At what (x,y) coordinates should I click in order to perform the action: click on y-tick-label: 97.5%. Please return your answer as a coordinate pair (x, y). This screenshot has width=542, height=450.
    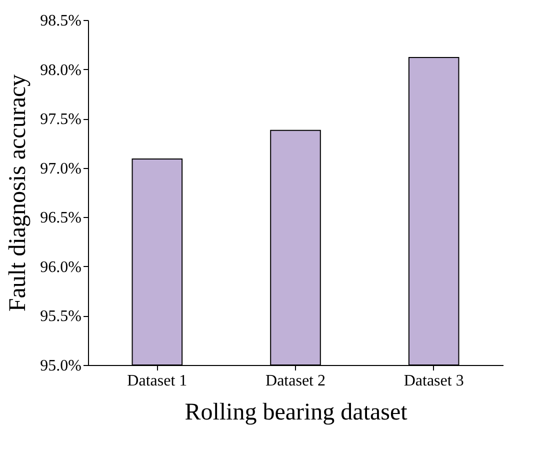
    Looking at the image, I should click on (61, 119).